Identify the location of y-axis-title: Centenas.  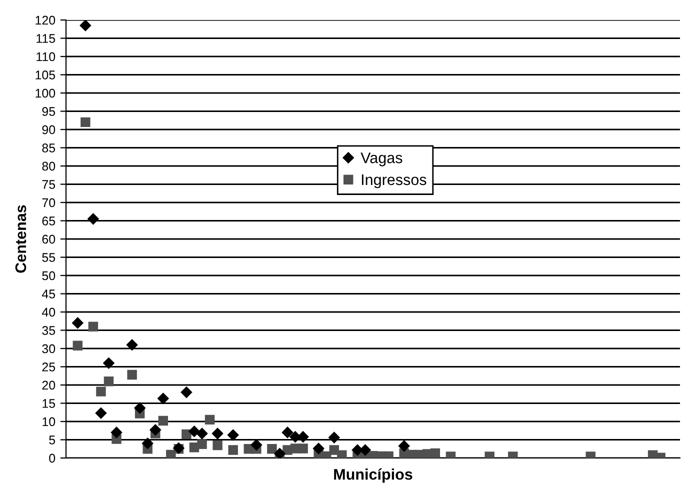
(20, 239).